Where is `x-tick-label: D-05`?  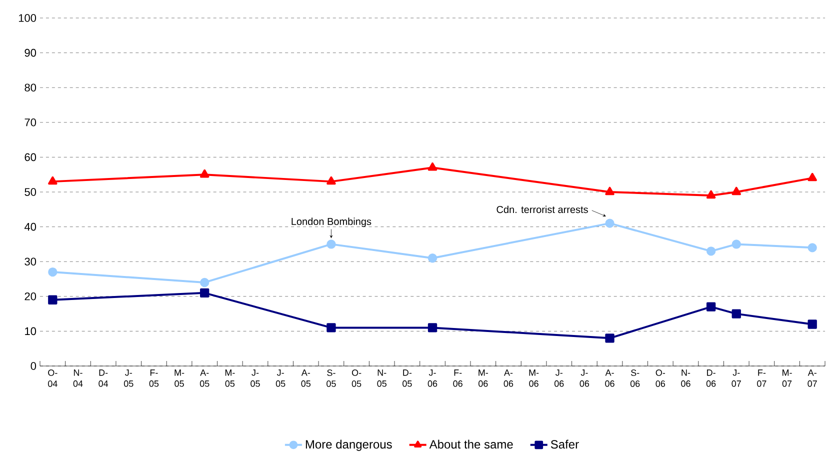
x-tick-label: D-05 is located at coordinates (407, 378).